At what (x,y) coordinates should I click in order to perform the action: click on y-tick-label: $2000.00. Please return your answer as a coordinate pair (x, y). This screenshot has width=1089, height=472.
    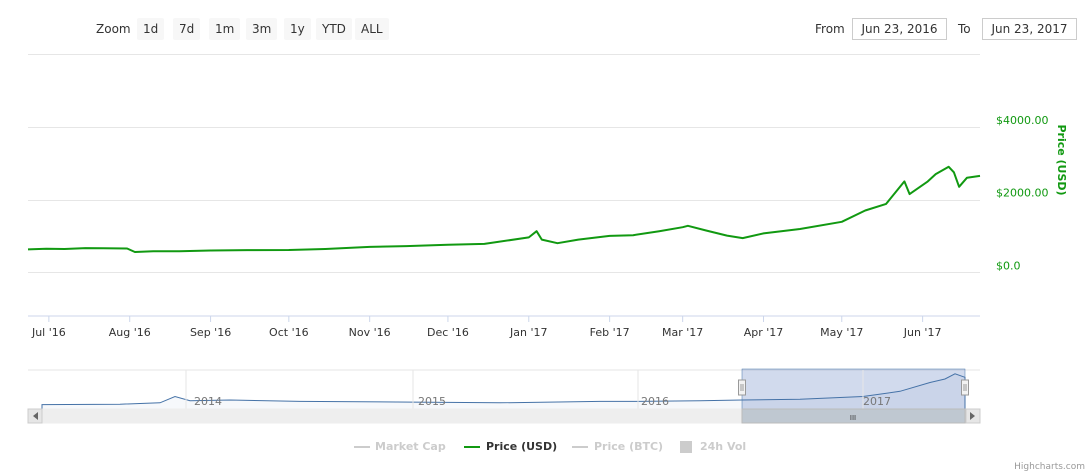
    Looking at the image, I should click on (1022, 193).